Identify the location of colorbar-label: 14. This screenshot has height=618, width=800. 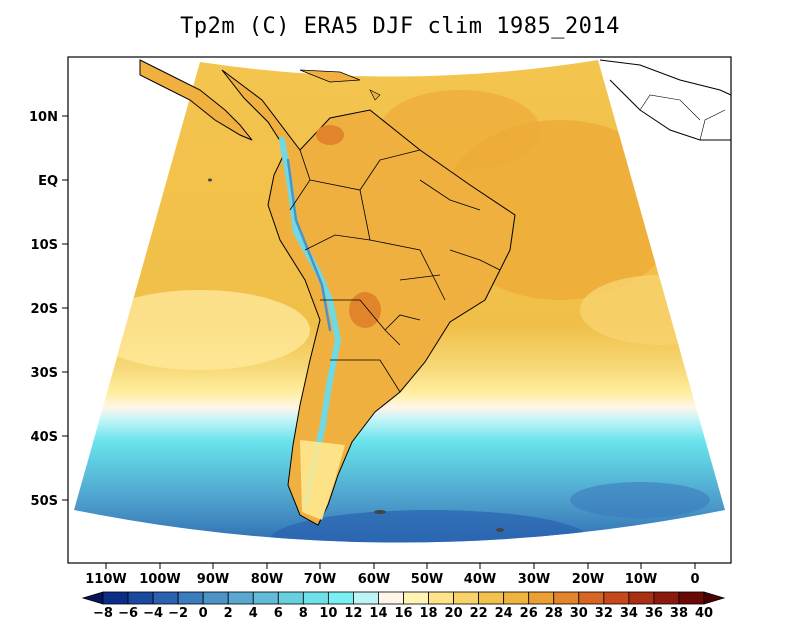
(378, 612).